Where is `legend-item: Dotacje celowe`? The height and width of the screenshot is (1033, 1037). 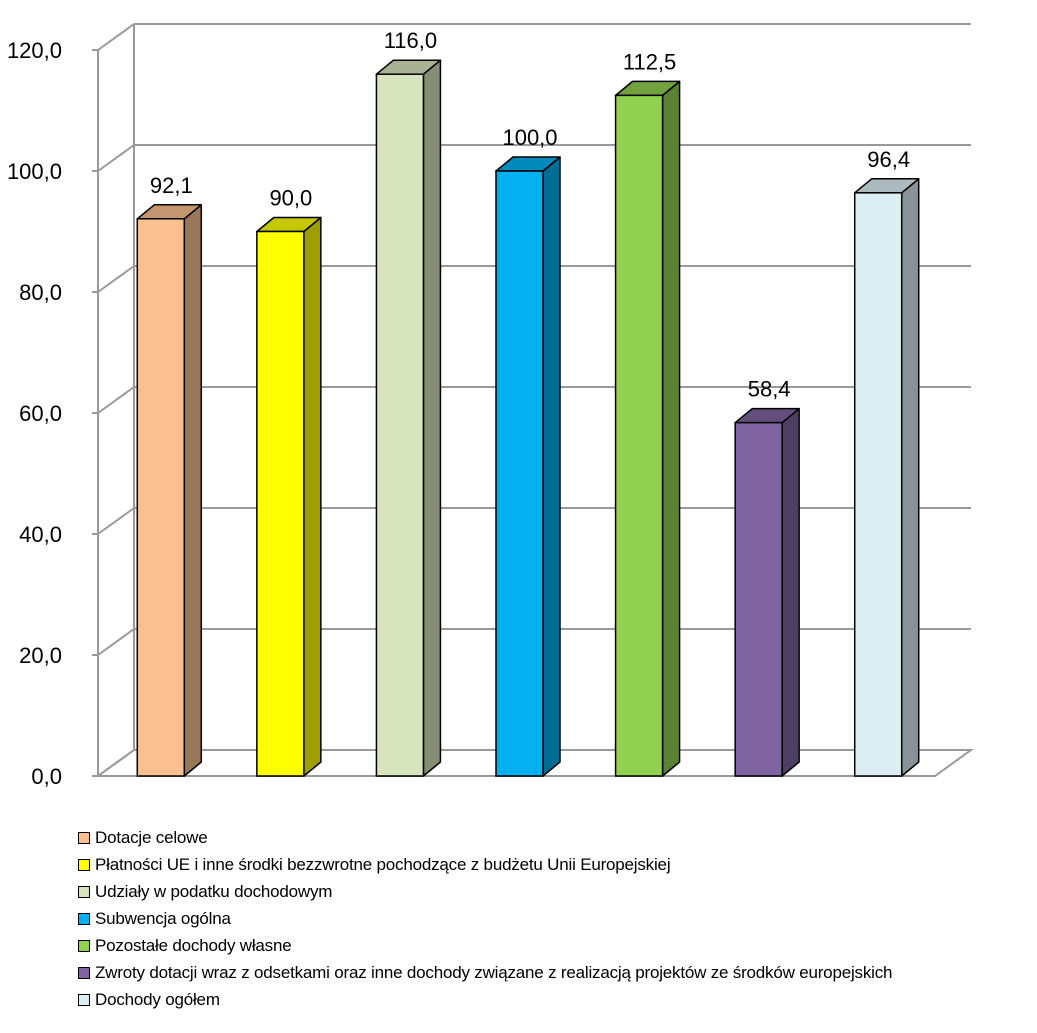
legend-item: Dotacje celowe is located at coordinates (553, 837).